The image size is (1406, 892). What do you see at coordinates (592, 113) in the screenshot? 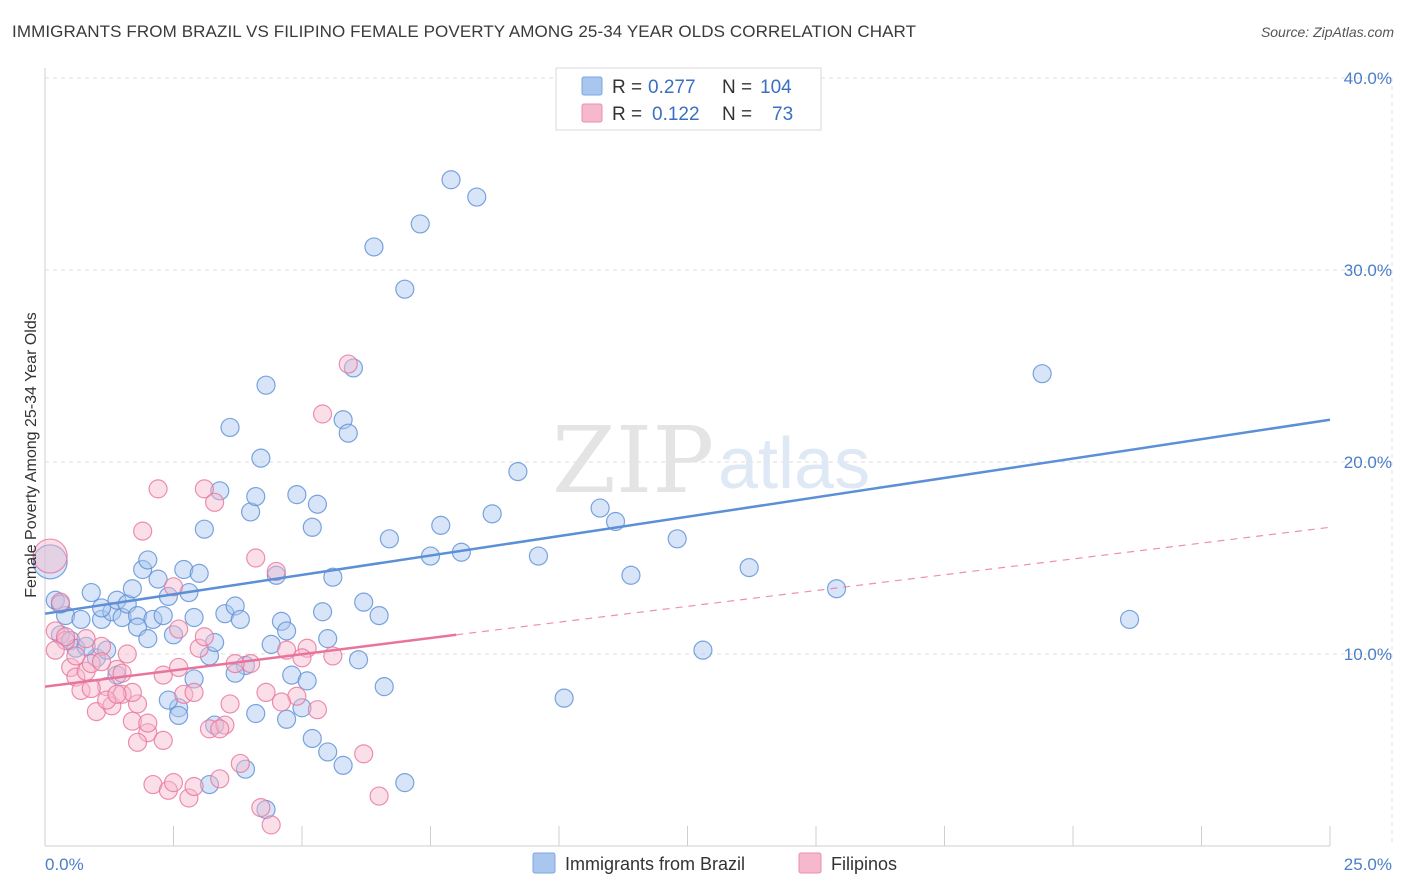
I see `legend-swatch-filipinos` at bounding box center [592, 113].